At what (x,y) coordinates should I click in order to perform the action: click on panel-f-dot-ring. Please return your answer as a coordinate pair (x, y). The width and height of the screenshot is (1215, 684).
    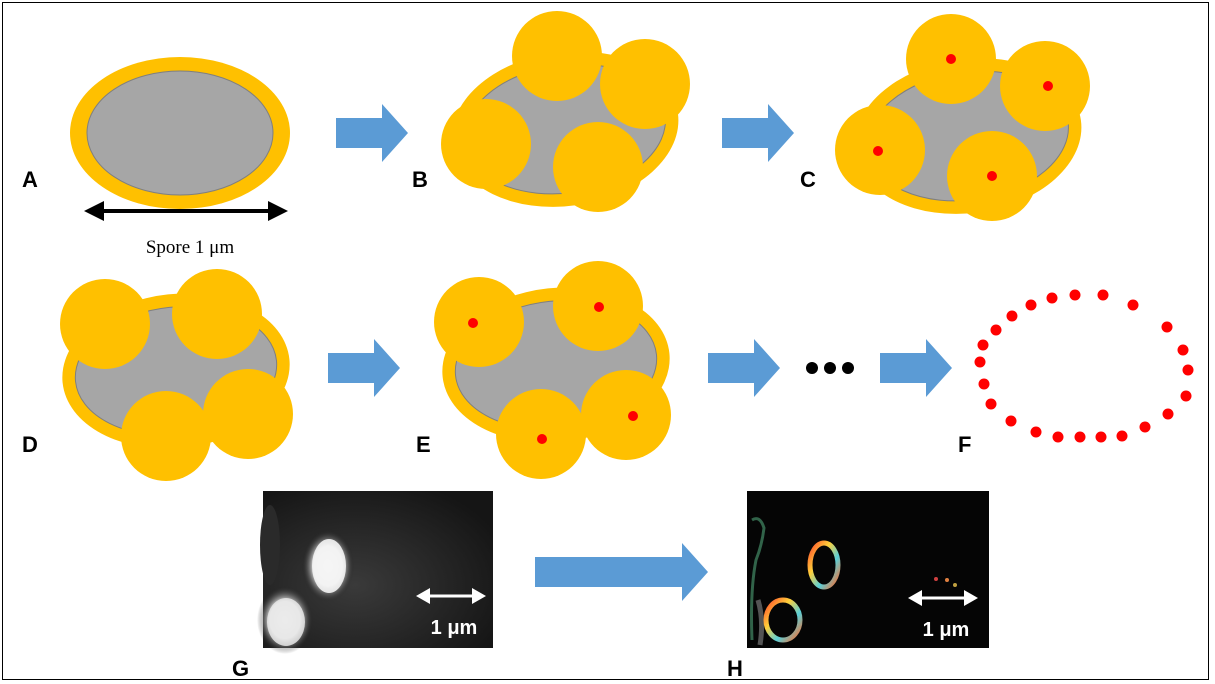
    Looking at the image, I should click on (1084, 366).